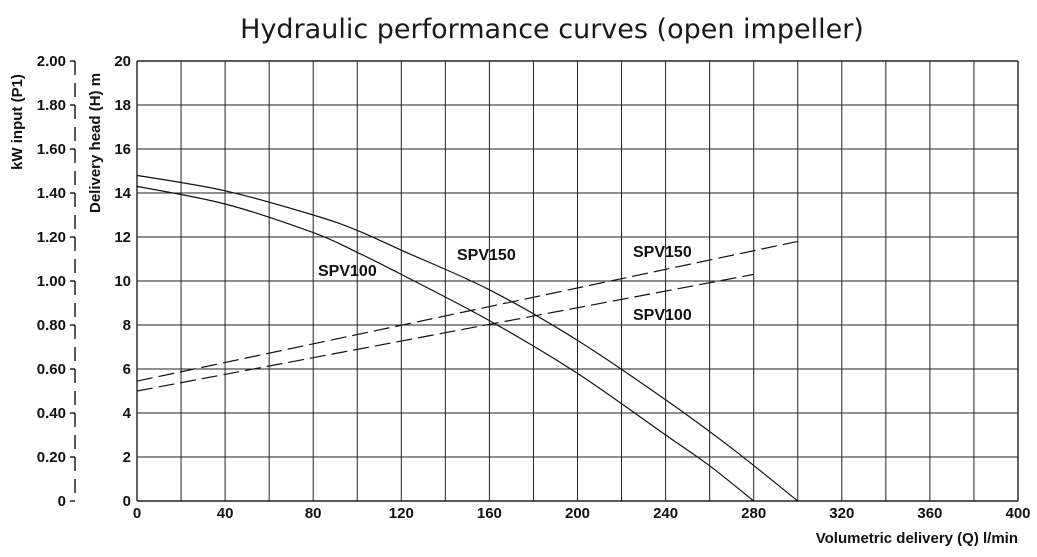 This screenshot has height=557, width=1037. I want to click on power-tick-label: 1.40, so click(51, 193).